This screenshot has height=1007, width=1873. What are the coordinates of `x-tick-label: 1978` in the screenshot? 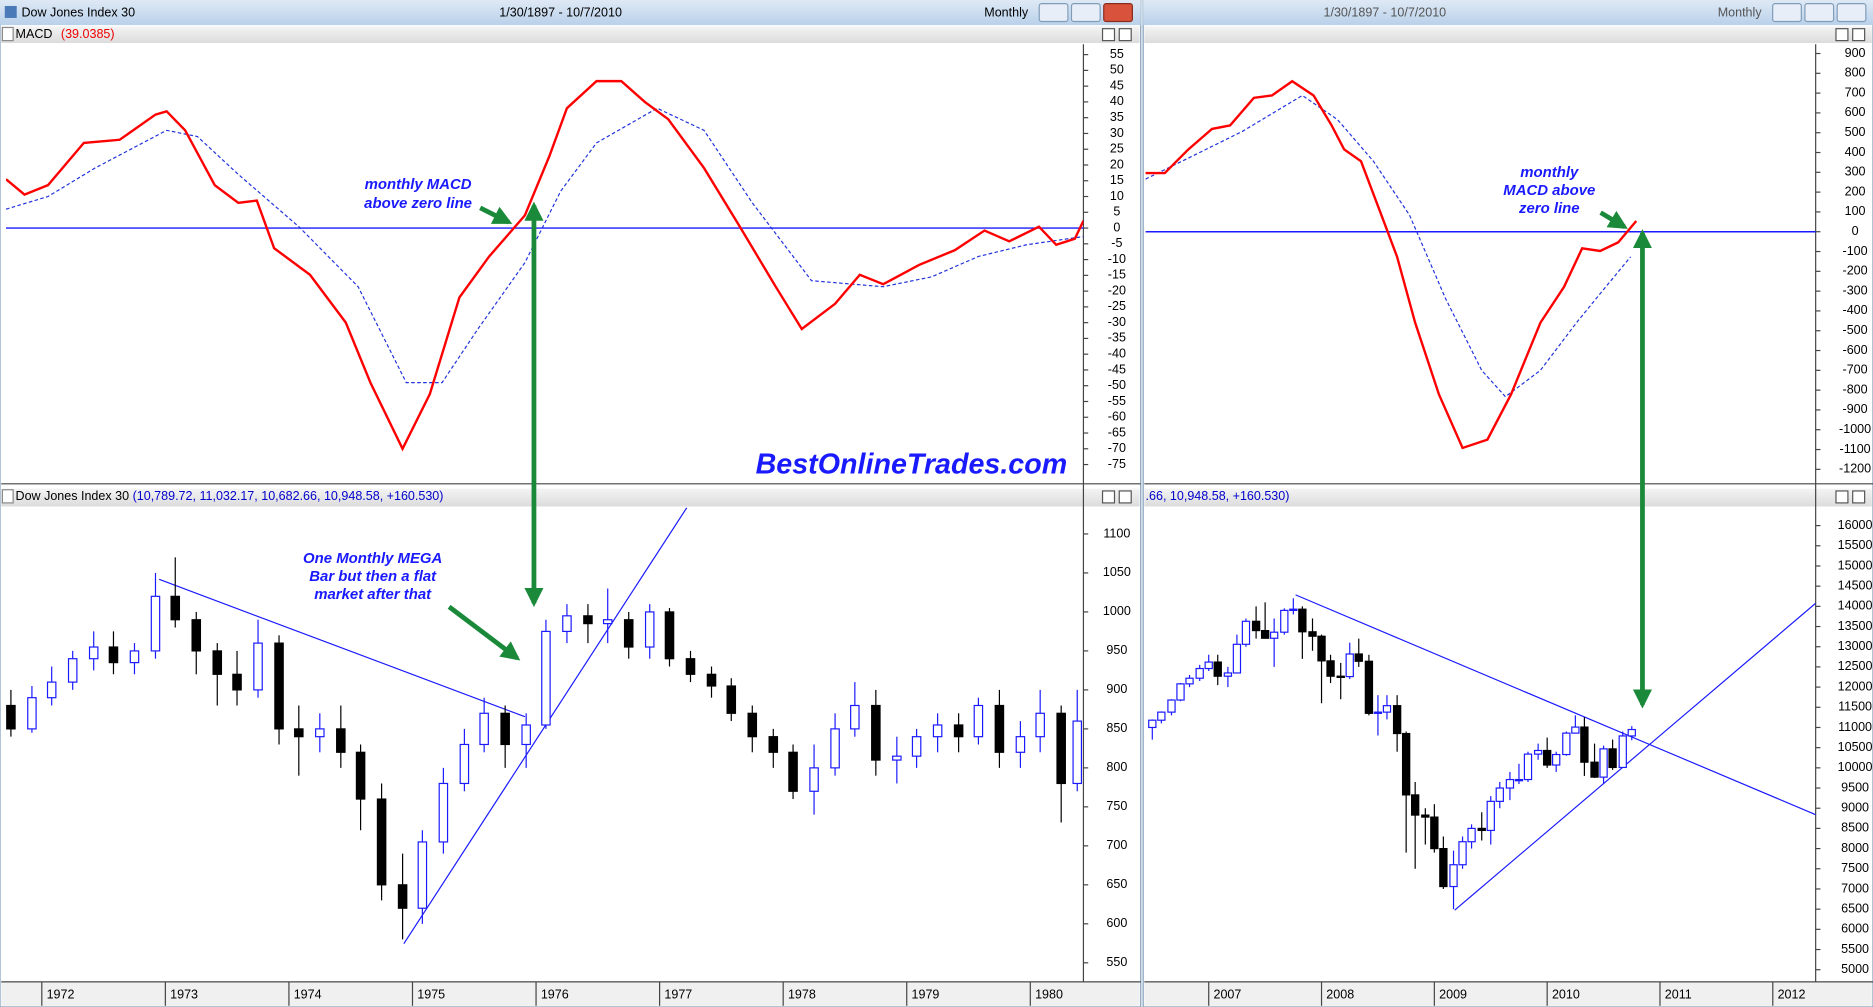 It's located at (802, 994).